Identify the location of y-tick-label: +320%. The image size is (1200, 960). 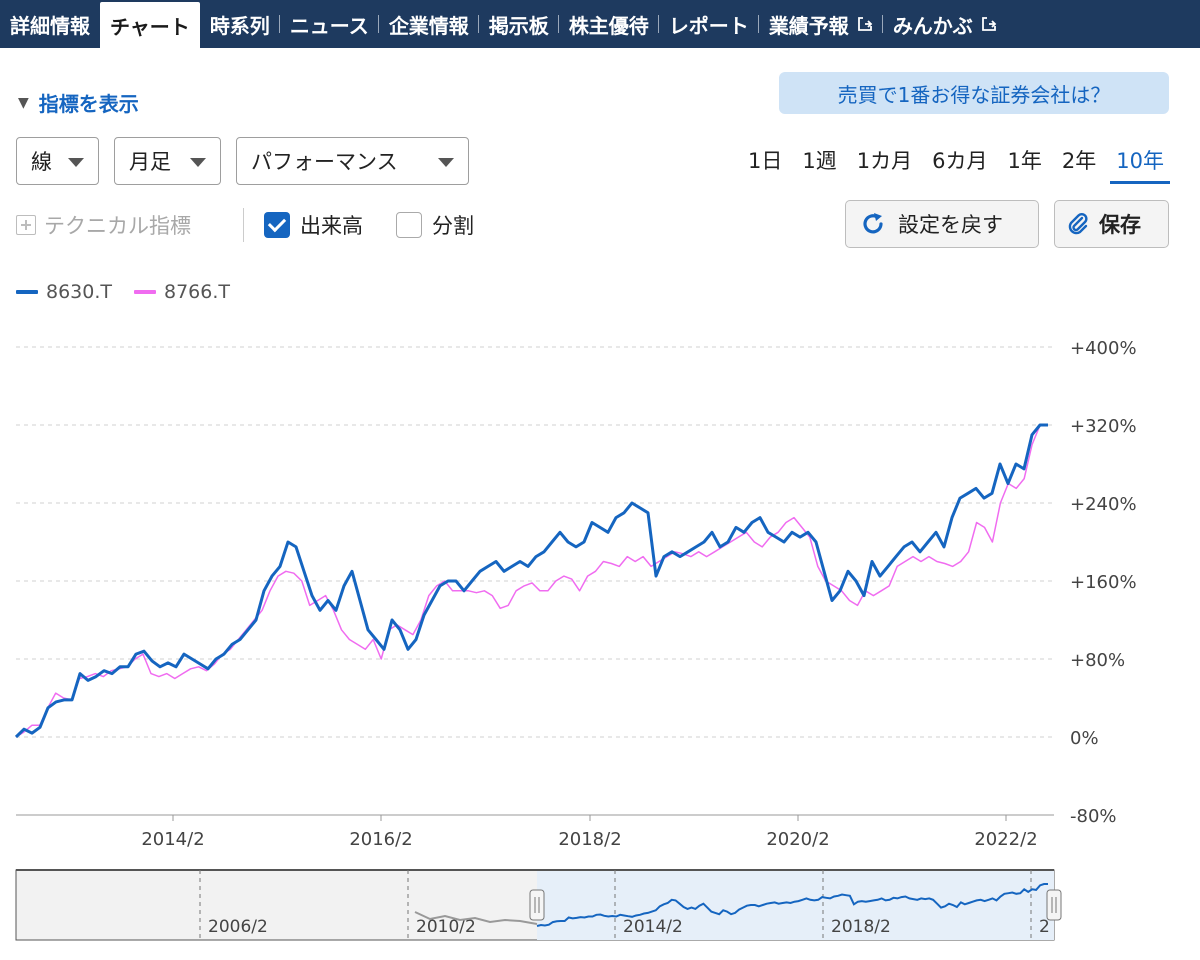
(1103, 426).